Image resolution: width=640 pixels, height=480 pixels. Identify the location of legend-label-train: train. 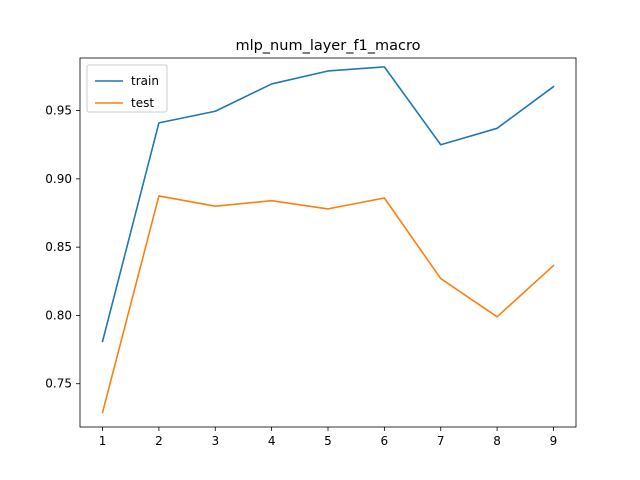
(145, 81).